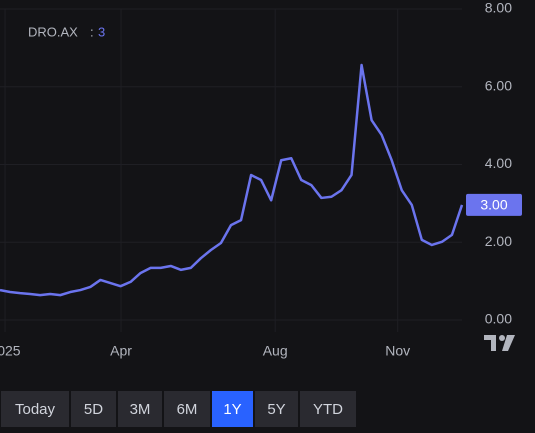 The image size is (535, 433). What do you see at coordinates (498, 85) in the screenshot?
I see `y-tick-label: 6.00` at bounding box center [498, 85].